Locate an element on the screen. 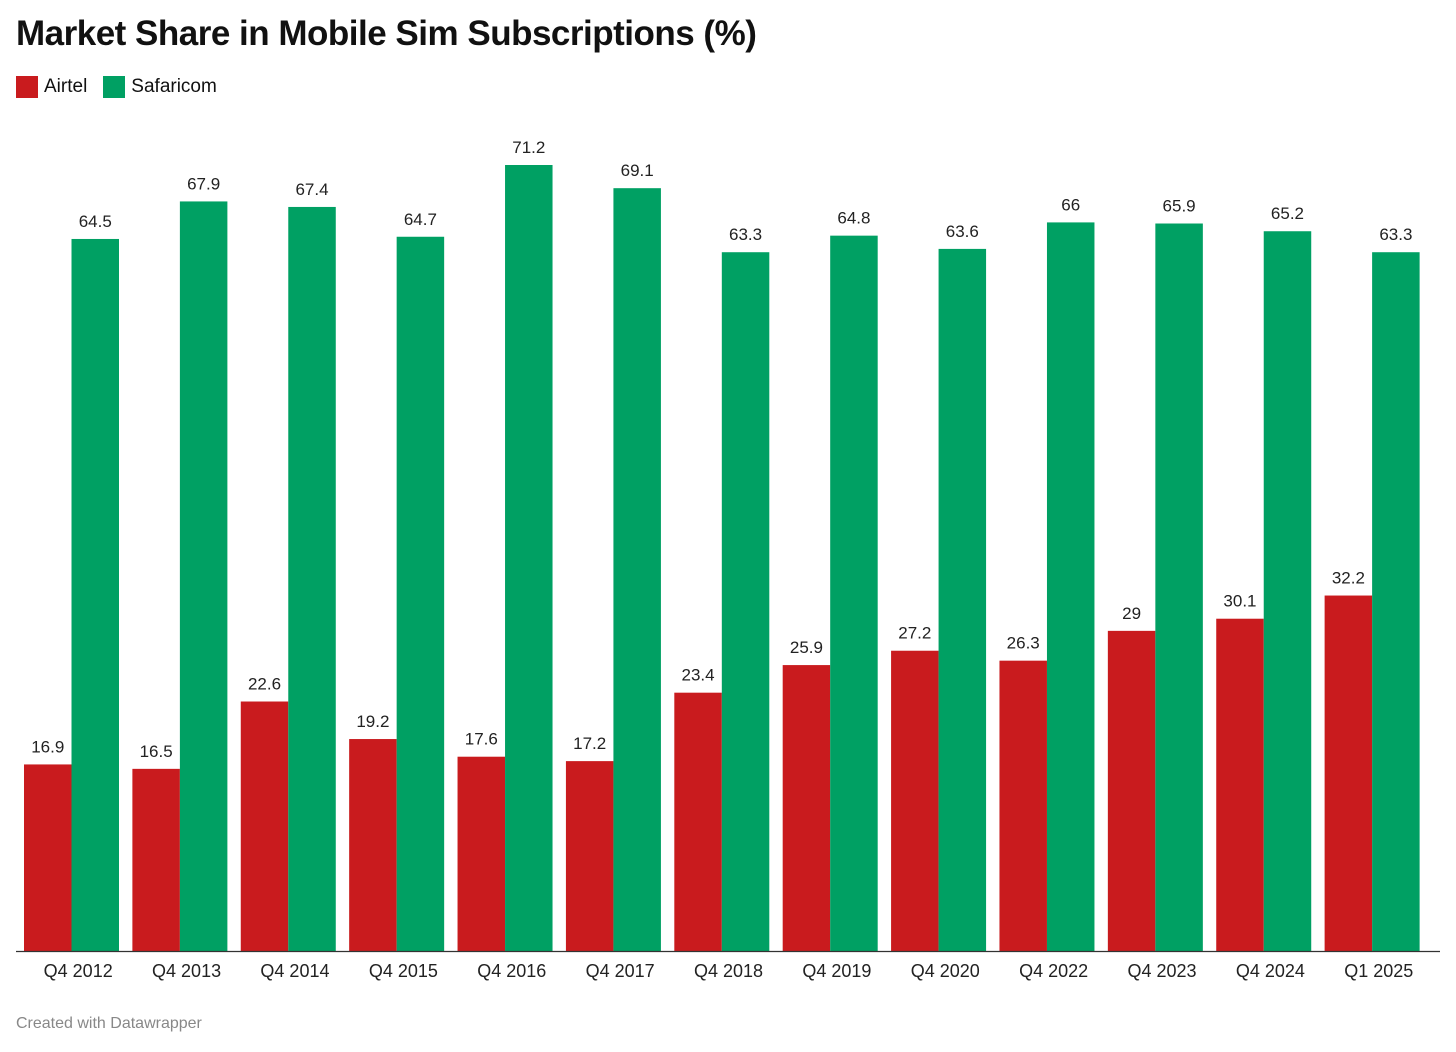 This screenshot has width=1456, height=1052. legend-item-airtel: Airtel is located at coordinates (51, 87).